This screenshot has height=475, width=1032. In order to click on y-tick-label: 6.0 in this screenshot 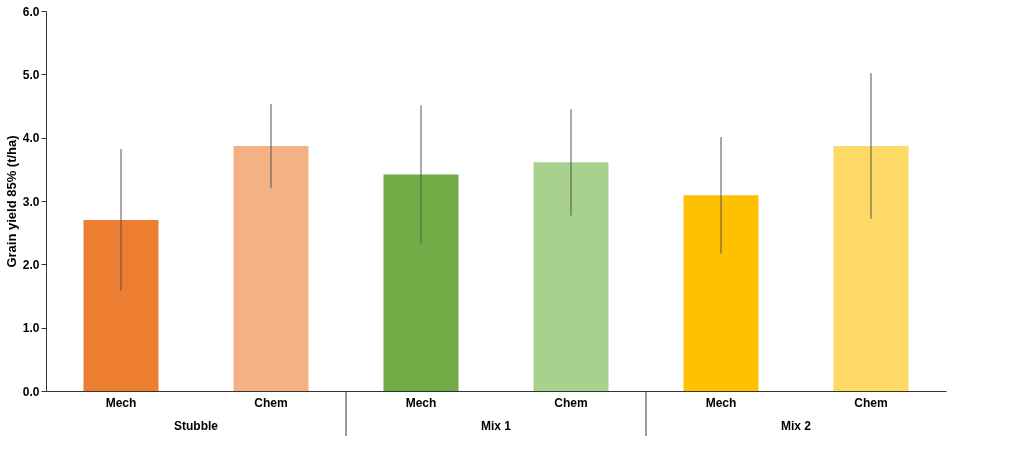, I will do `click(31, 11)`.